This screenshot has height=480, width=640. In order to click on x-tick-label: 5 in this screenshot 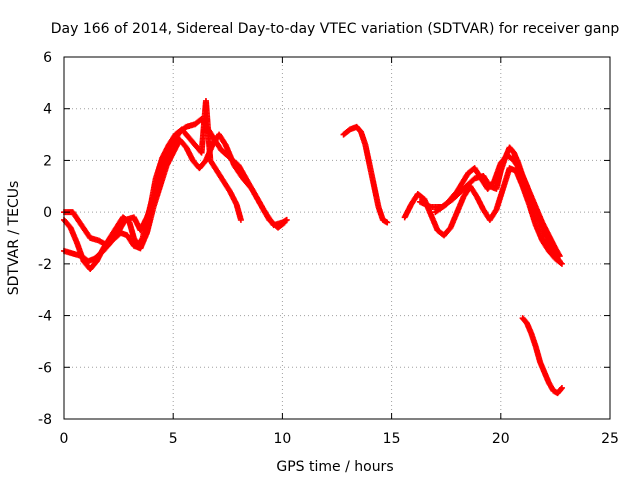, I will do `click(173, 439)`.